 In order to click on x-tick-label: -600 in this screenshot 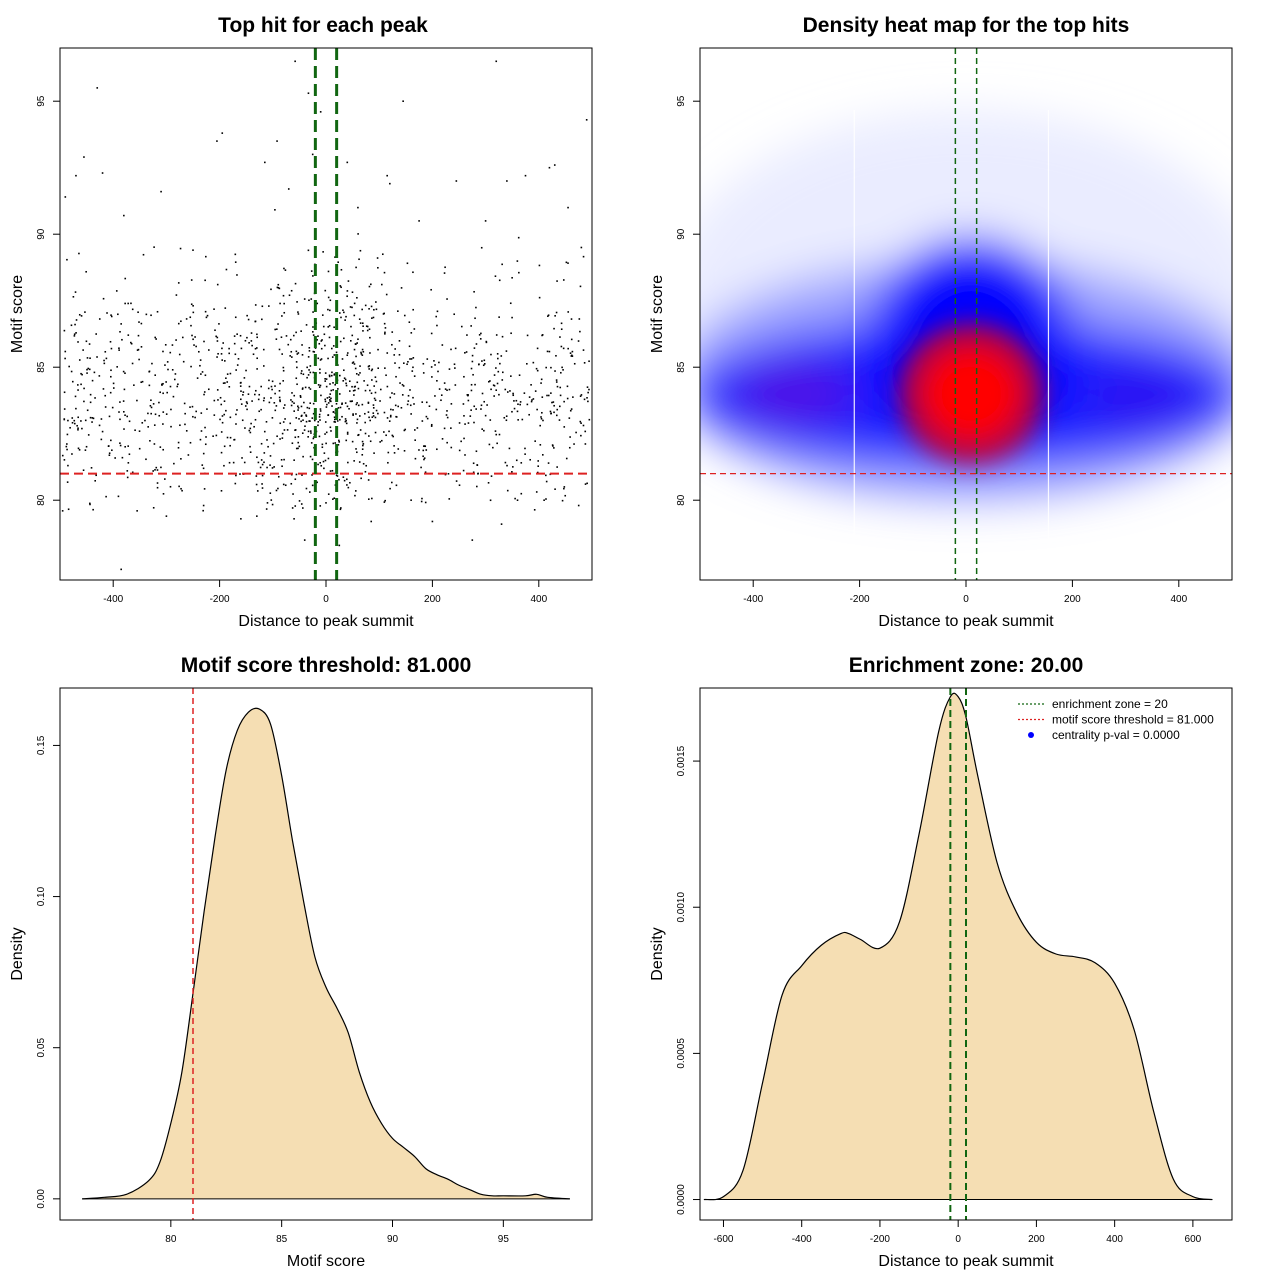, I will do `click(723, 1239)`.